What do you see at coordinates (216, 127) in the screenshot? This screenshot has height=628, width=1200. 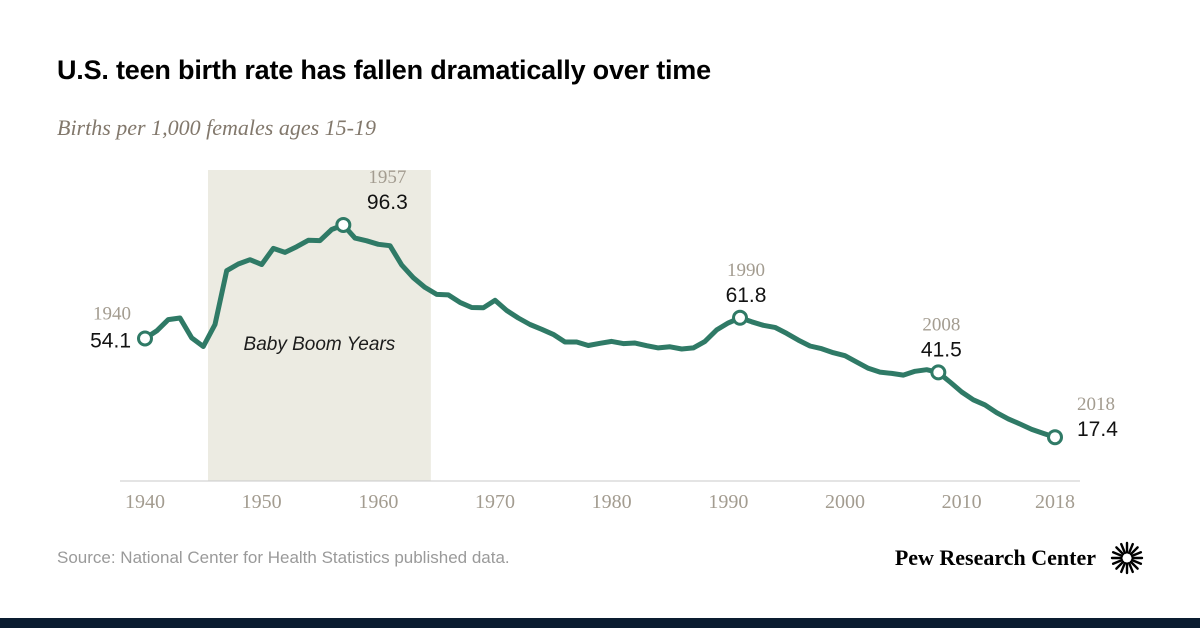 I see `chart-subtitle: Births per 1,000 females ages 15-19` at bounding box center [216, 127].